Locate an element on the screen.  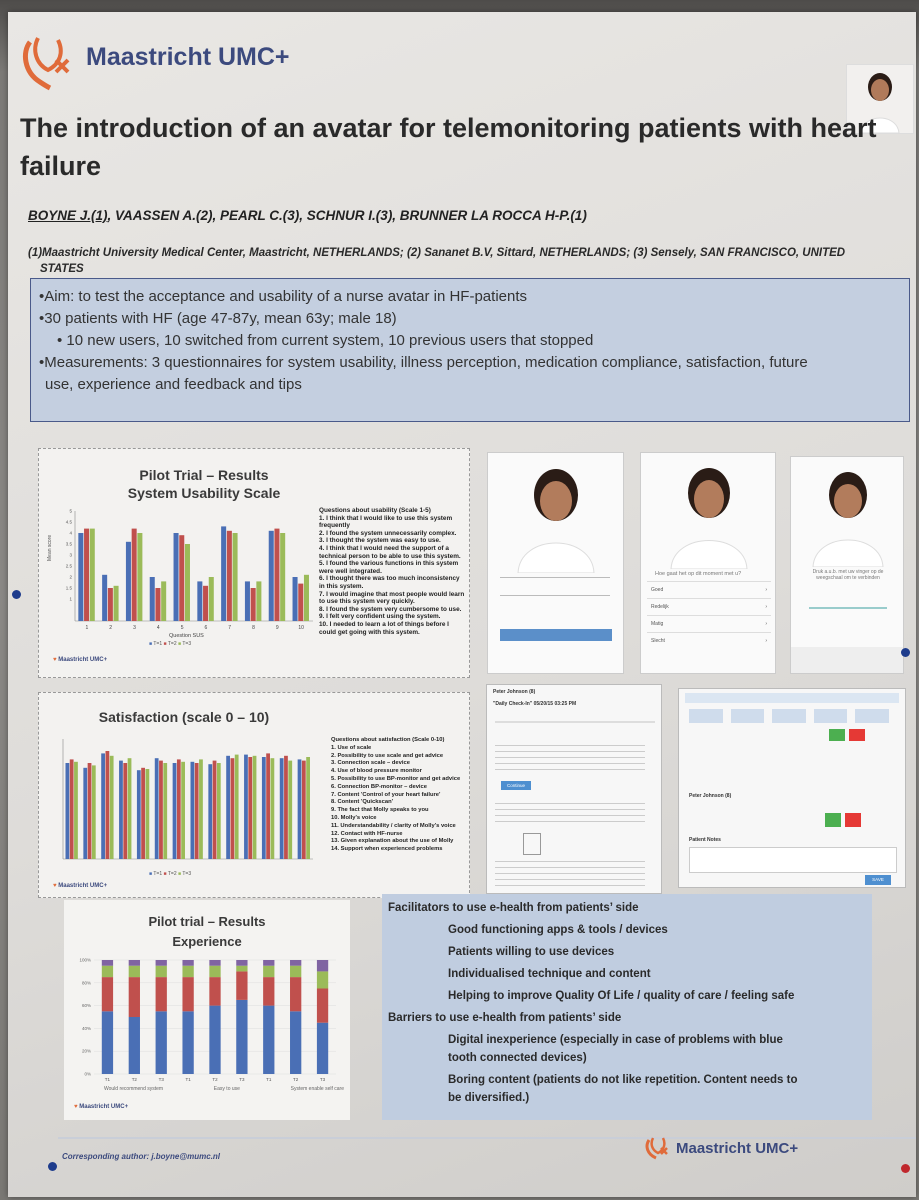
x-tick-label: T2 is located at coordinates (215, 1079).